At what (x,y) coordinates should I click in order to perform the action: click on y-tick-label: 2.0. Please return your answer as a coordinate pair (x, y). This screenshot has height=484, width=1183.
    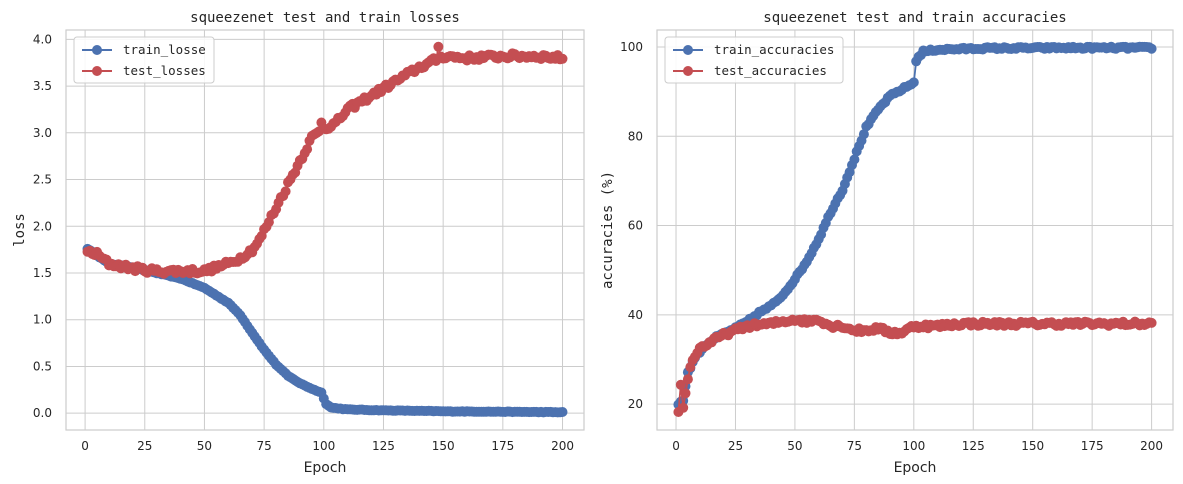
    Looking at the image, I should click on (42, 226).